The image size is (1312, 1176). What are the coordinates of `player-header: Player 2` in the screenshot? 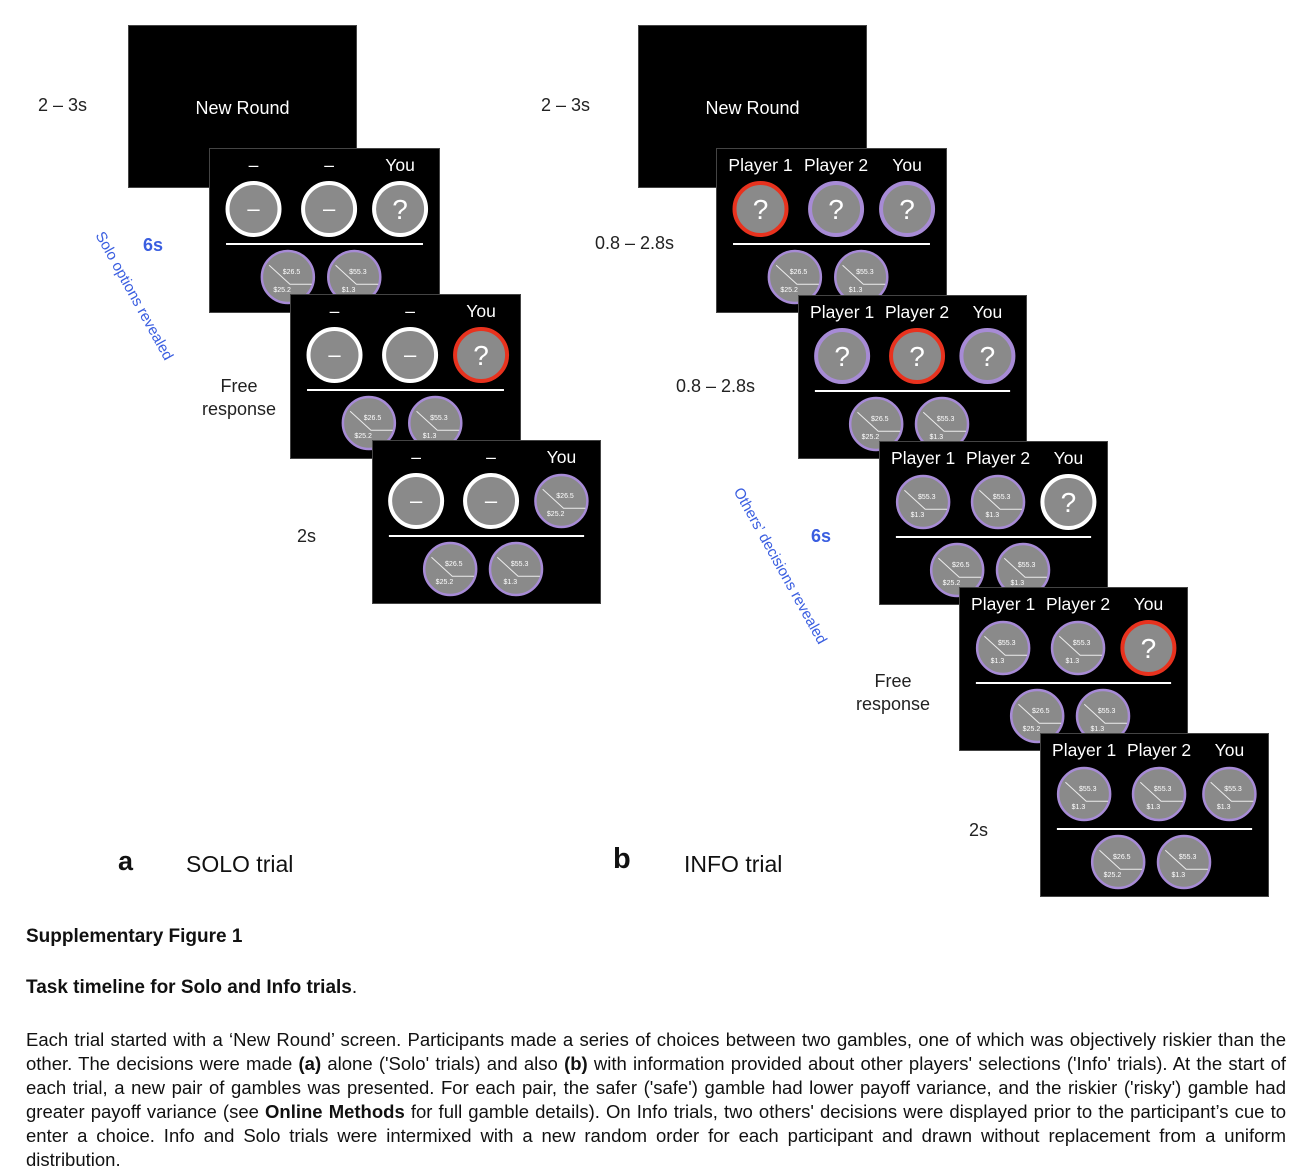 It's located at (917, 312).